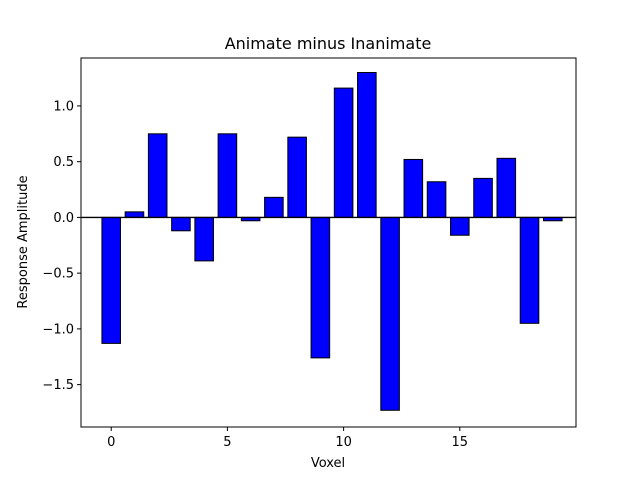 The width and height of the screenshot is (640, 480). What do you see at coordinates (343, 442) in the screenshot?
I see `x-tick-label: 10` at bounding box center [343, 442].